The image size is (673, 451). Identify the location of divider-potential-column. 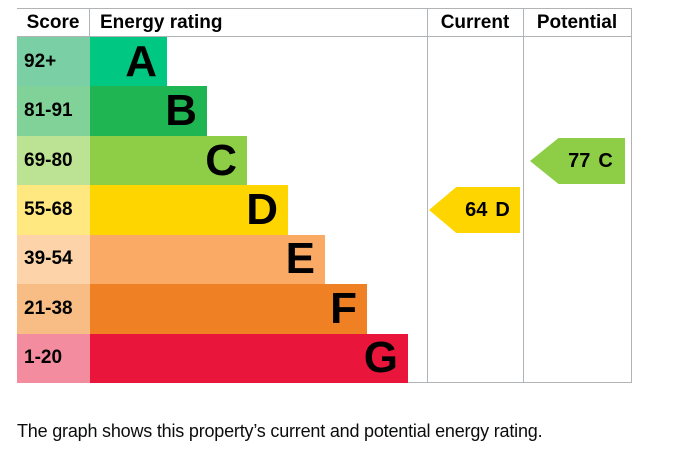
(523, 195).